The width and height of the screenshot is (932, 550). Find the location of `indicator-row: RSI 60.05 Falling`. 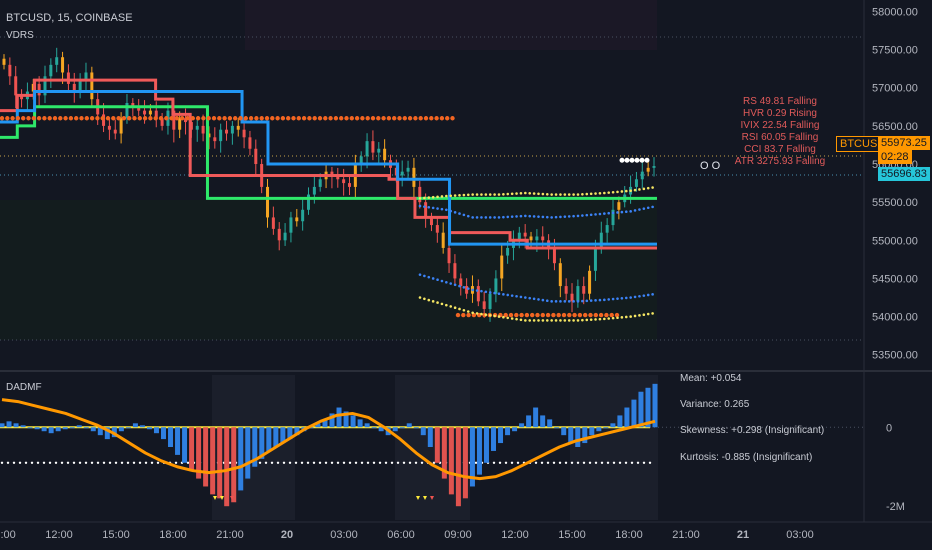

indicator-row: RSI 60.05 Falling is located at coordinates (780, 137).